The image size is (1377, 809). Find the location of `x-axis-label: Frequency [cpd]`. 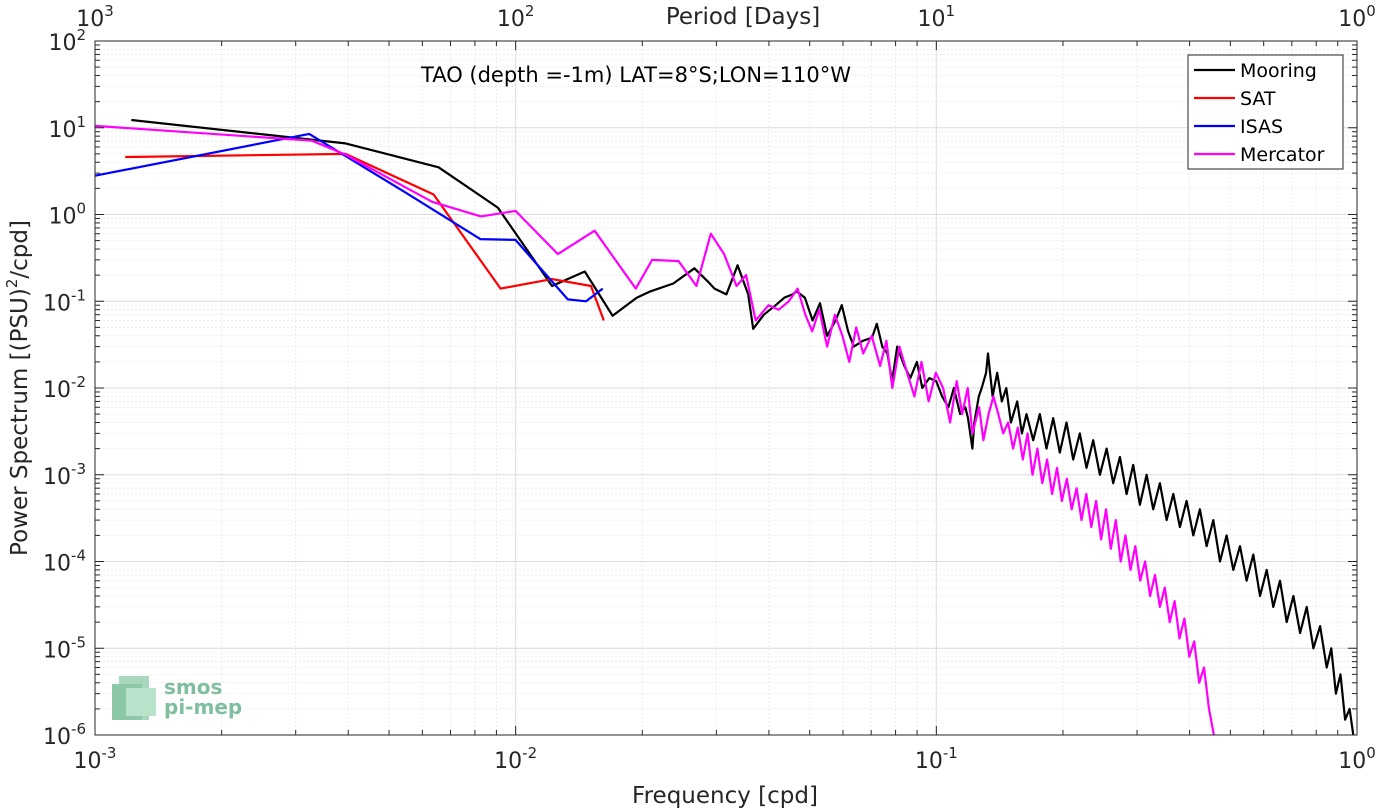

x-axis-label: Frequency [cpd] is located at coordinates (725, 796).